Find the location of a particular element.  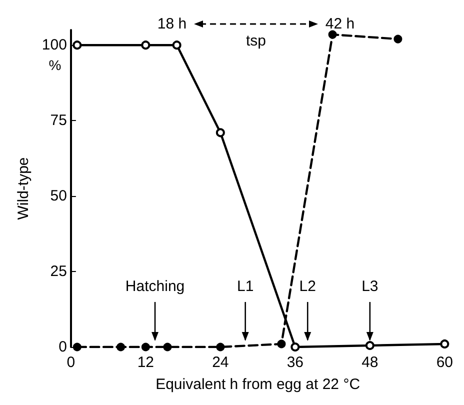

annotation: L1 is located at coordinates (245, 286).